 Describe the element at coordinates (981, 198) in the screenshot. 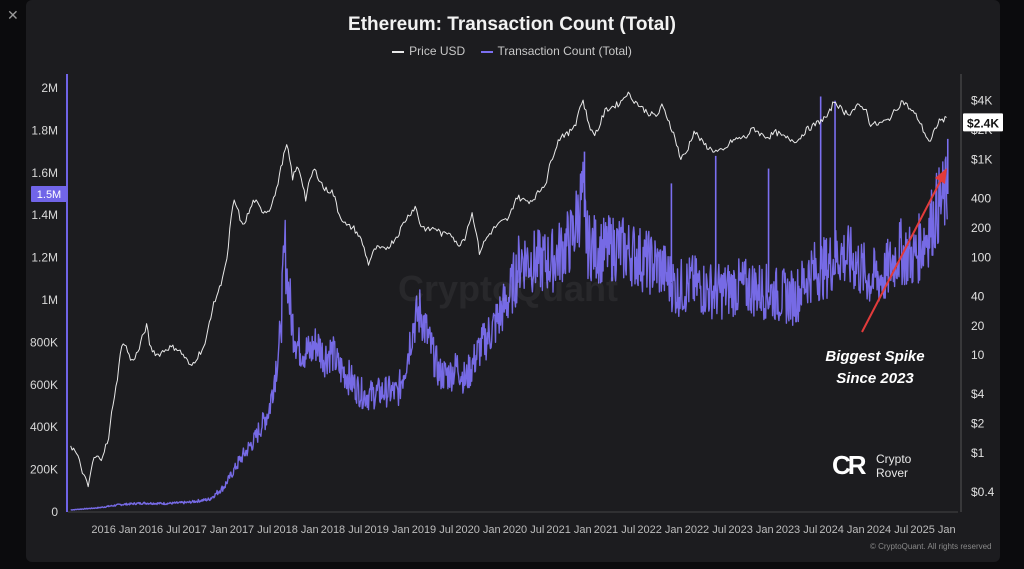

I see `right-tick-label: 400` at that location.